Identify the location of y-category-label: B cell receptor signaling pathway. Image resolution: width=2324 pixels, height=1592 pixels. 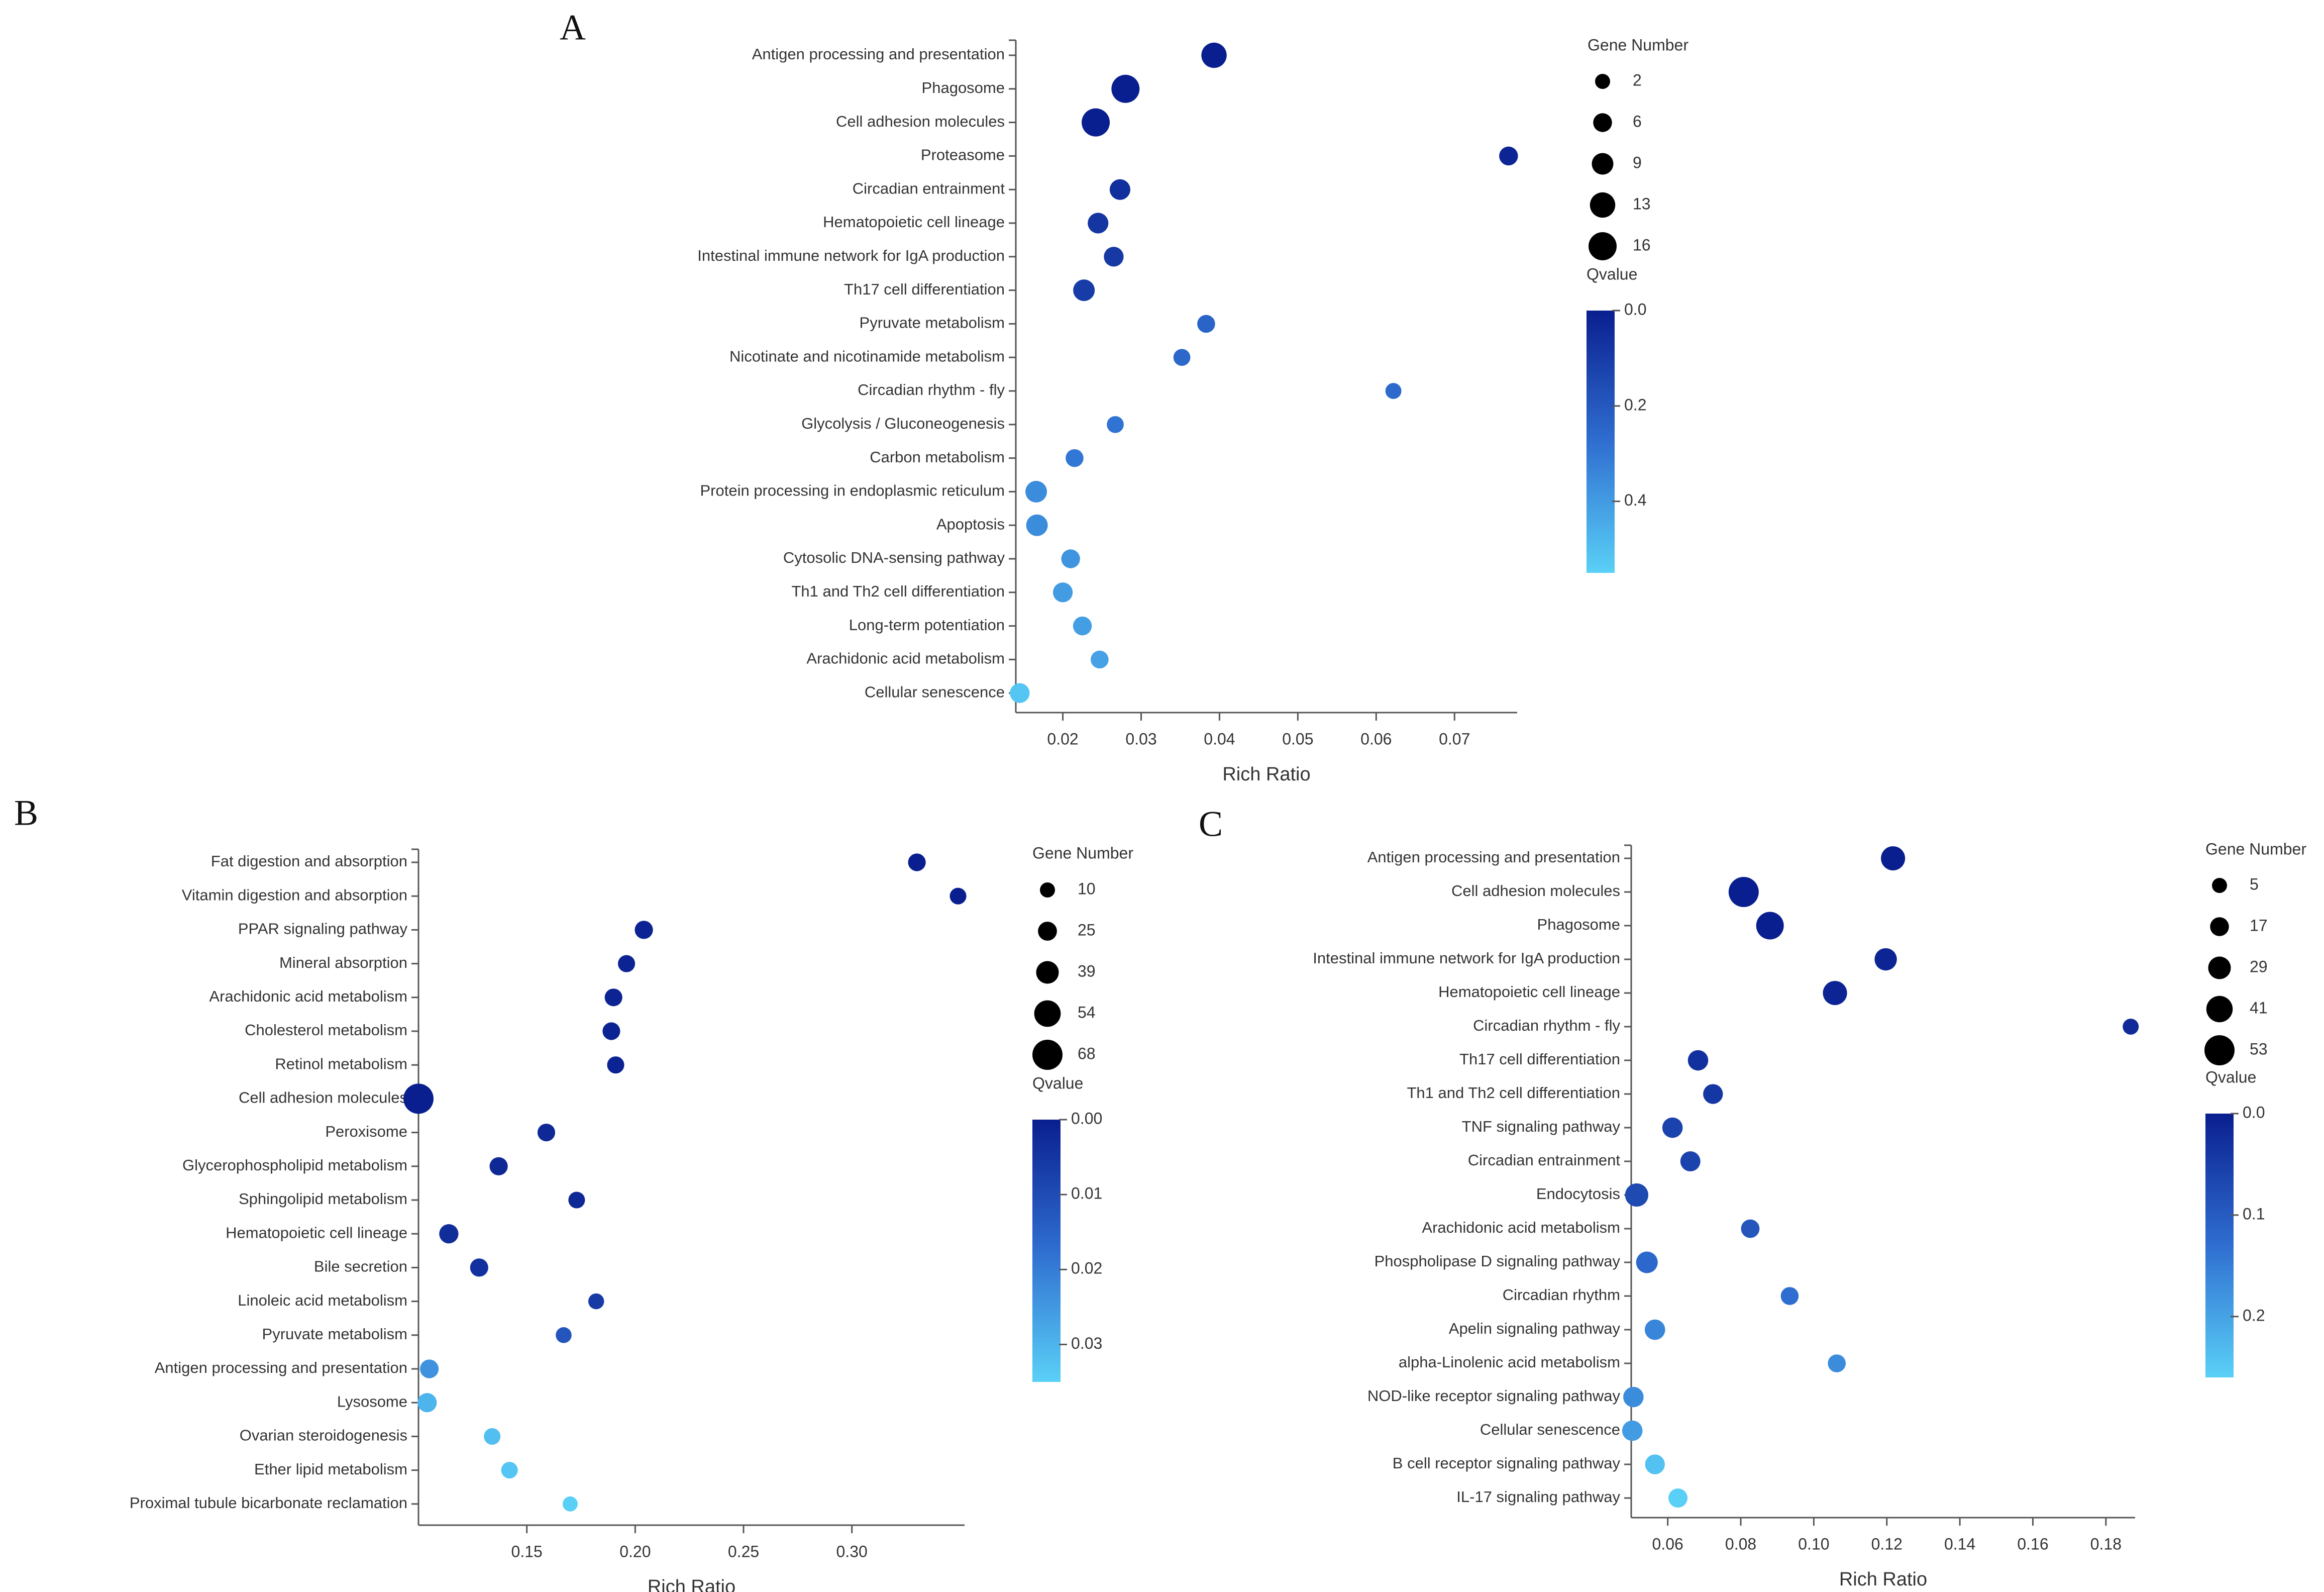
(1507, 1463).